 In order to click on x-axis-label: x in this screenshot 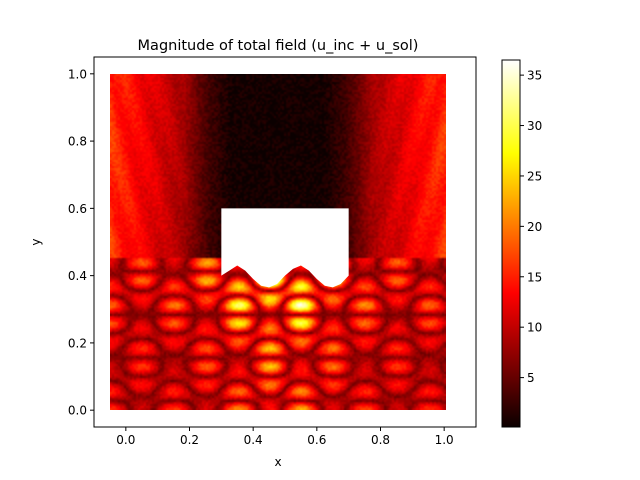, I will do `click(277, 462)`.